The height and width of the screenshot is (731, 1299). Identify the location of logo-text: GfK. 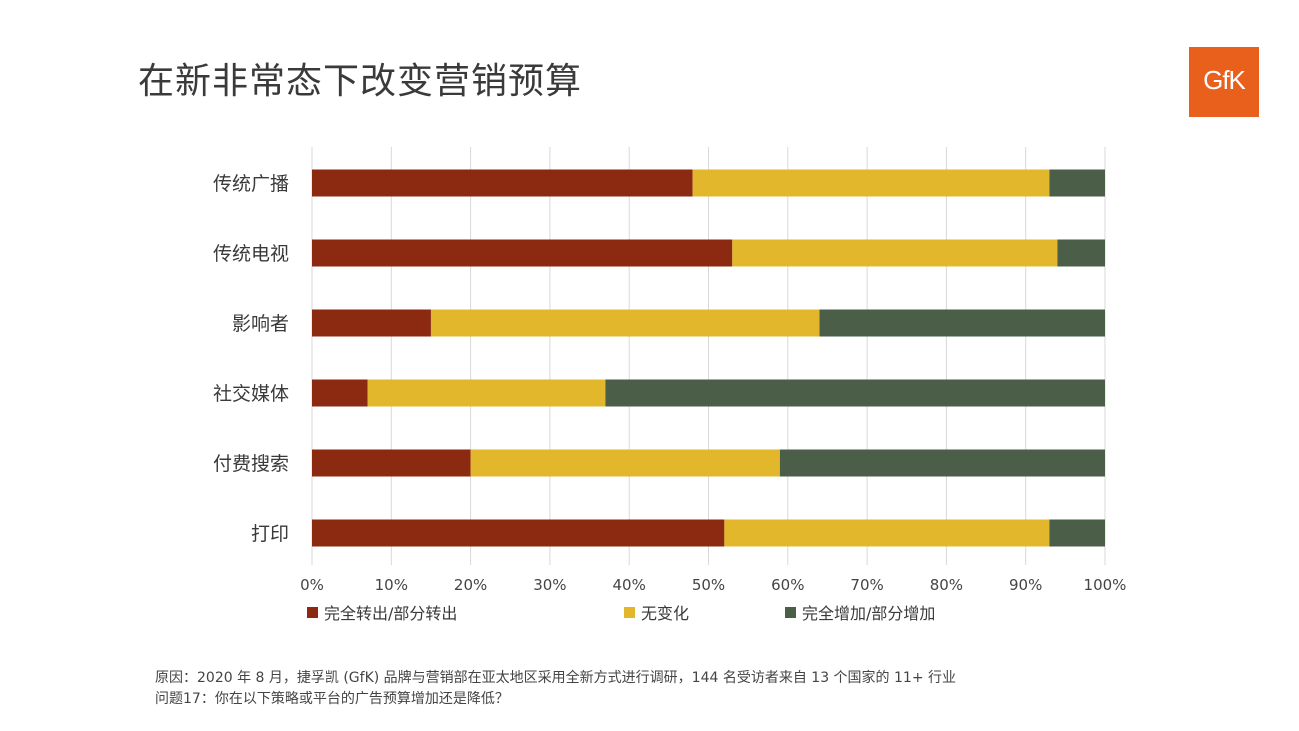
(1224, 80).